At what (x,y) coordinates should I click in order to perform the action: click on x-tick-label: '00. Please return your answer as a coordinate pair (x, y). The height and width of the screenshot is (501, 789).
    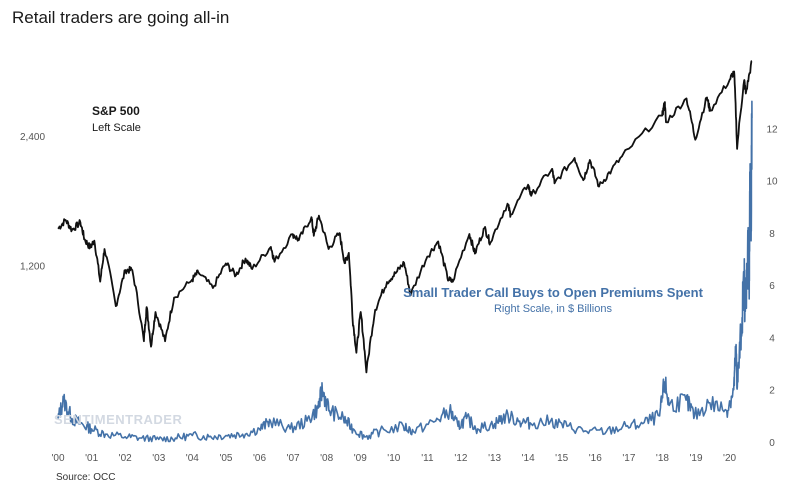
    Looking at the image, I should click on (57, 458).